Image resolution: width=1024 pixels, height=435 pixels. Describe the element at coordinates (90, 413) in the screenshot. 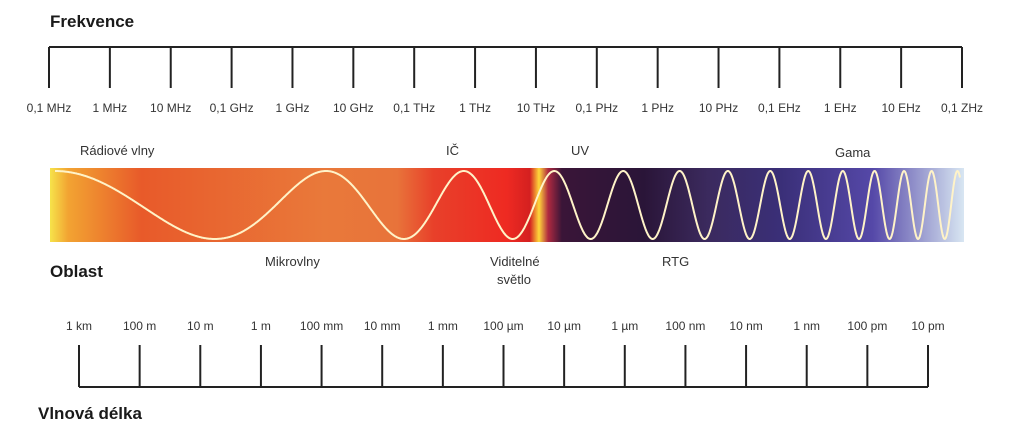

I see `wavelength-title: Vlnová délka` at that location.